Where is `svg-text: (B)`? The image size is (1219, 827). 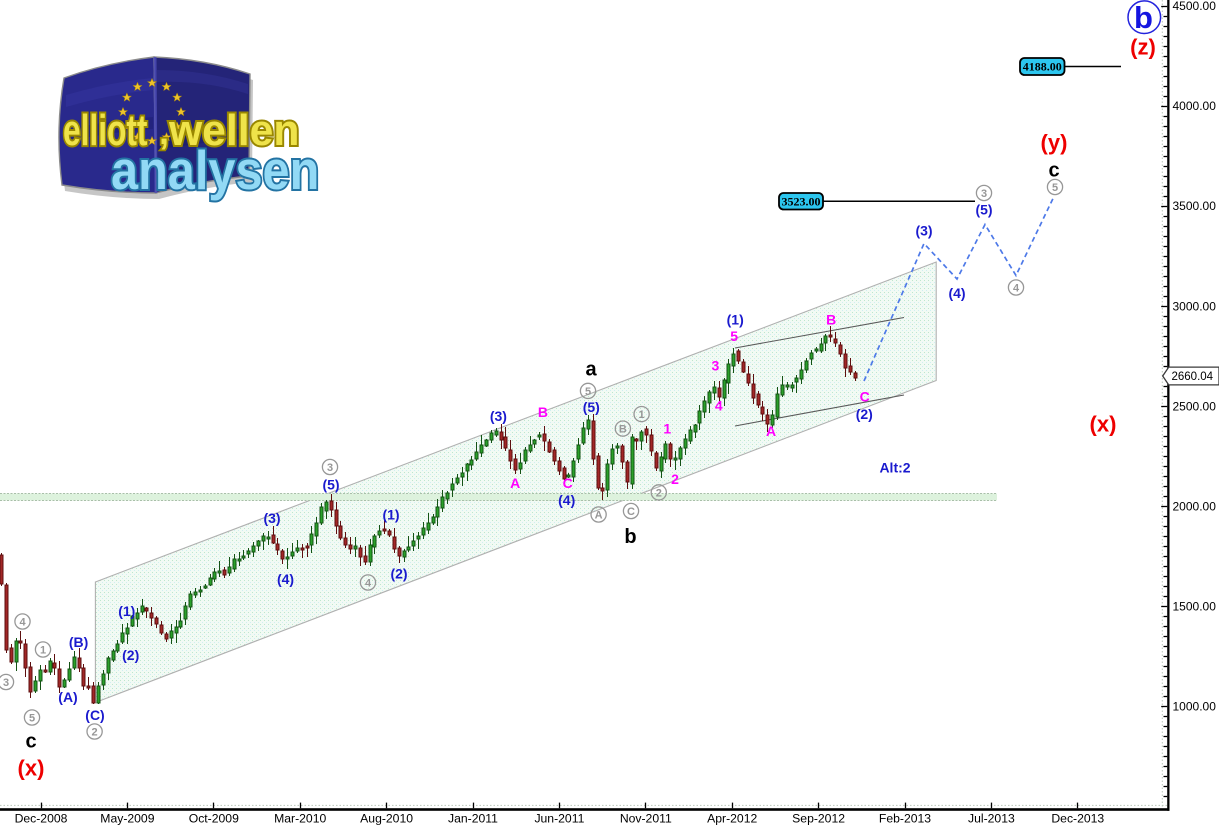 svg-text: (B) is located at coordinates (78, 642).